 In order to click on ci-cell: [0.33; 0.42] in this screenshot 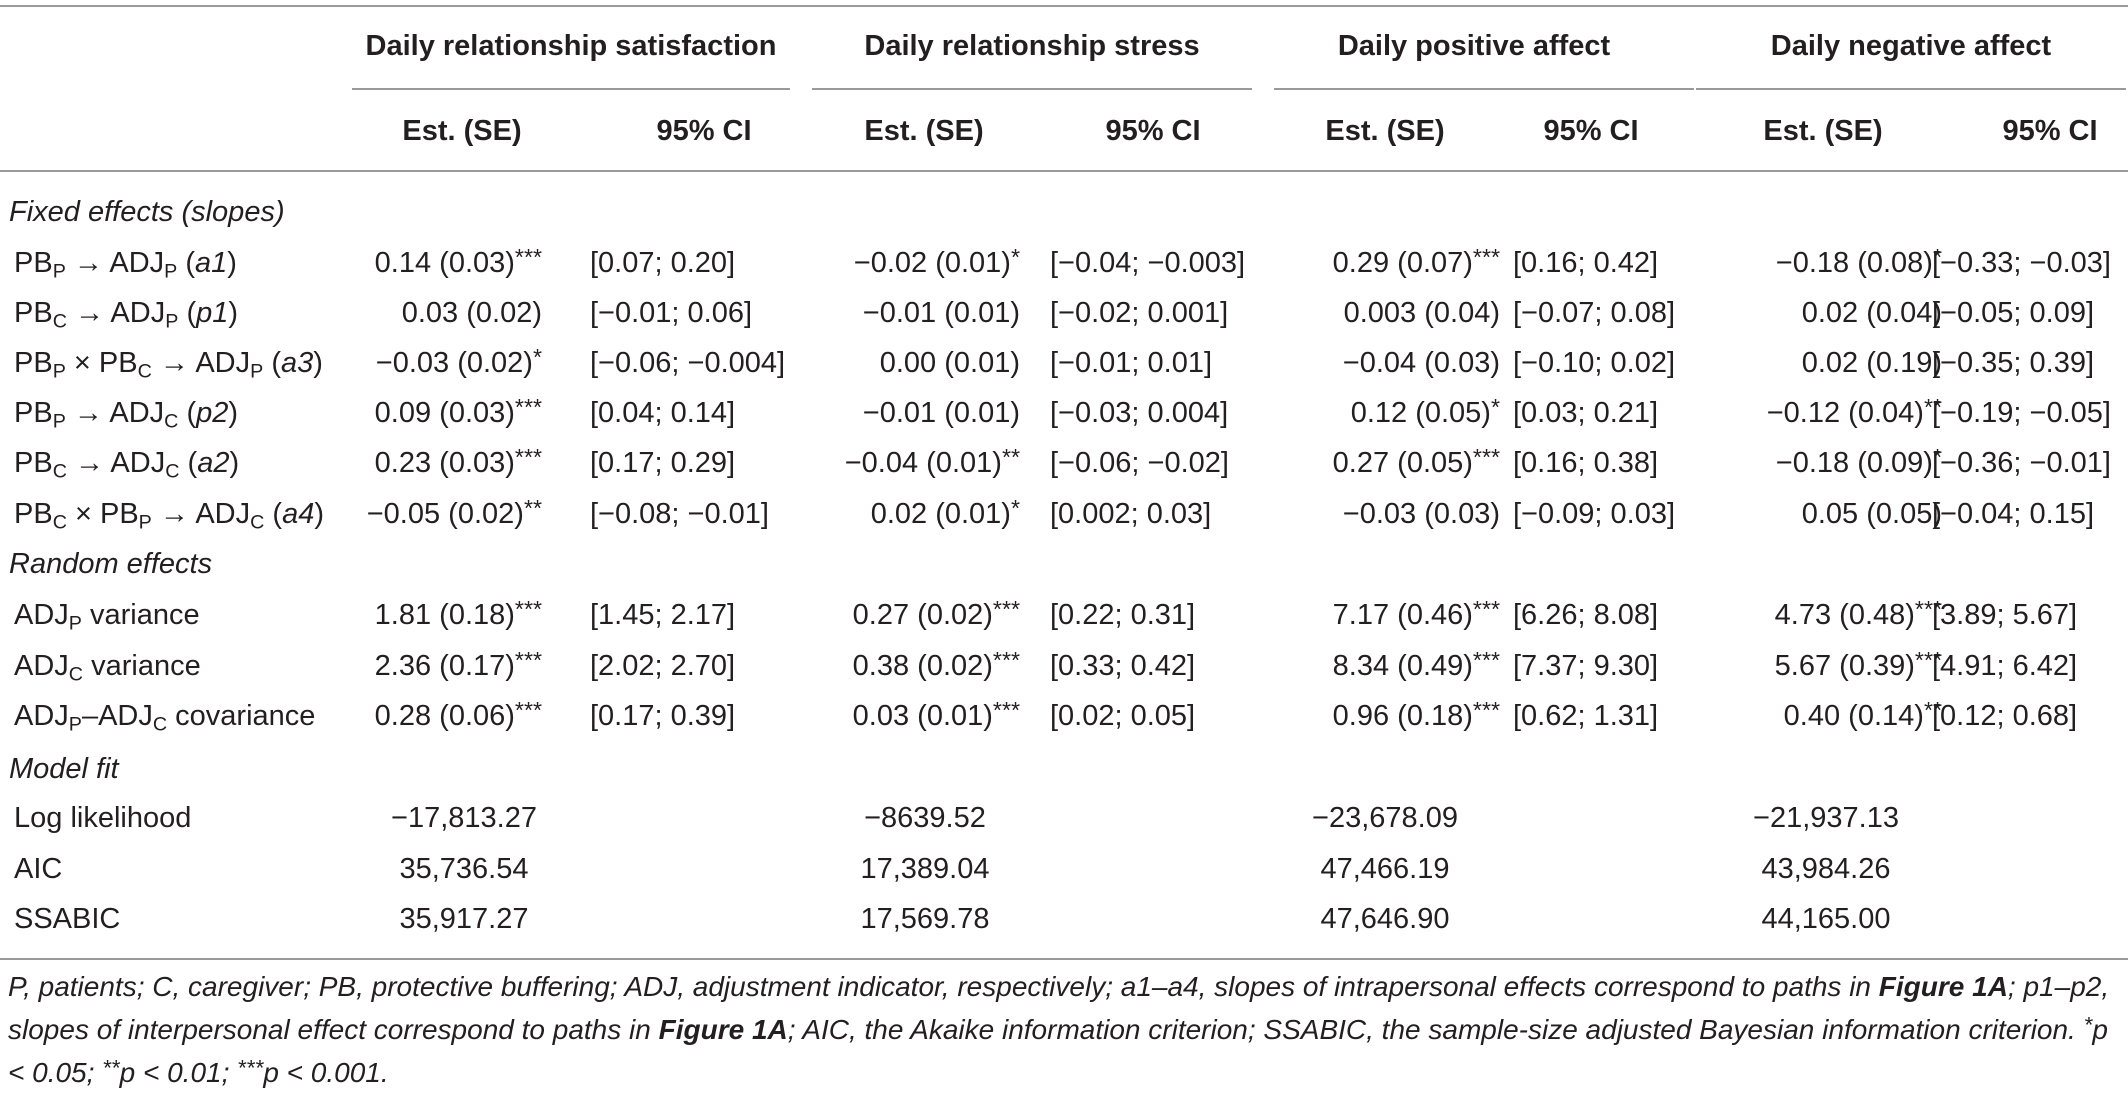, I will do `click(1123, 666)`.